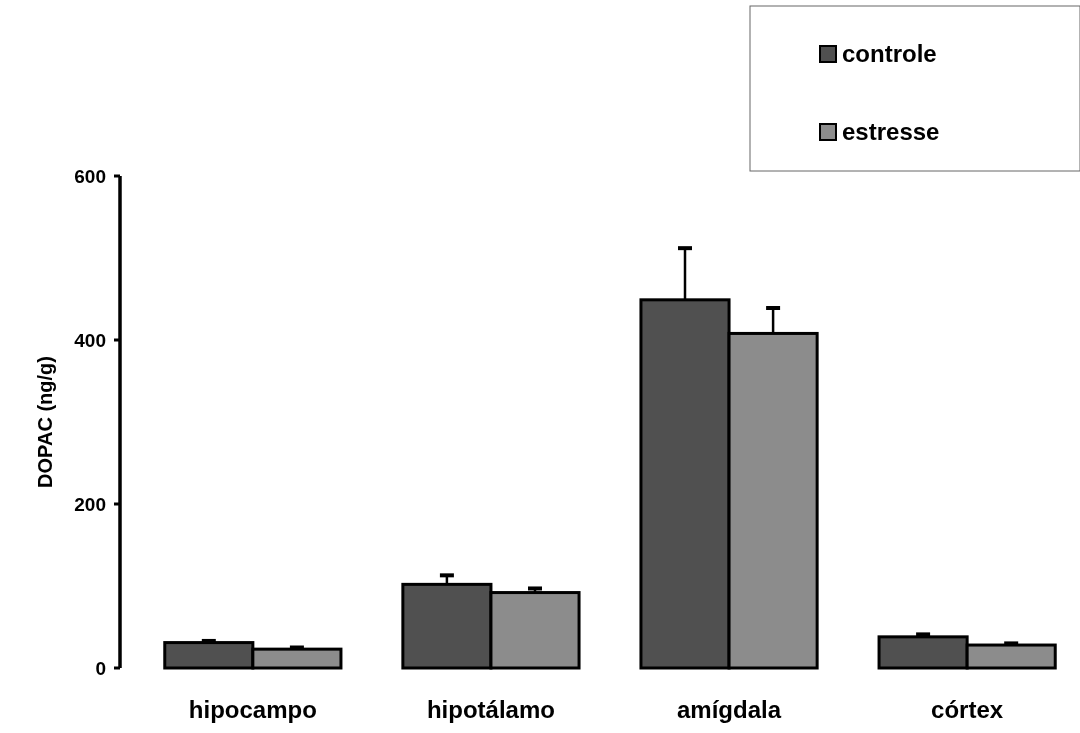 This screenshot has height=733, width=1080. I want to click on x-tick-label: hipocampo, so click(252, 709).